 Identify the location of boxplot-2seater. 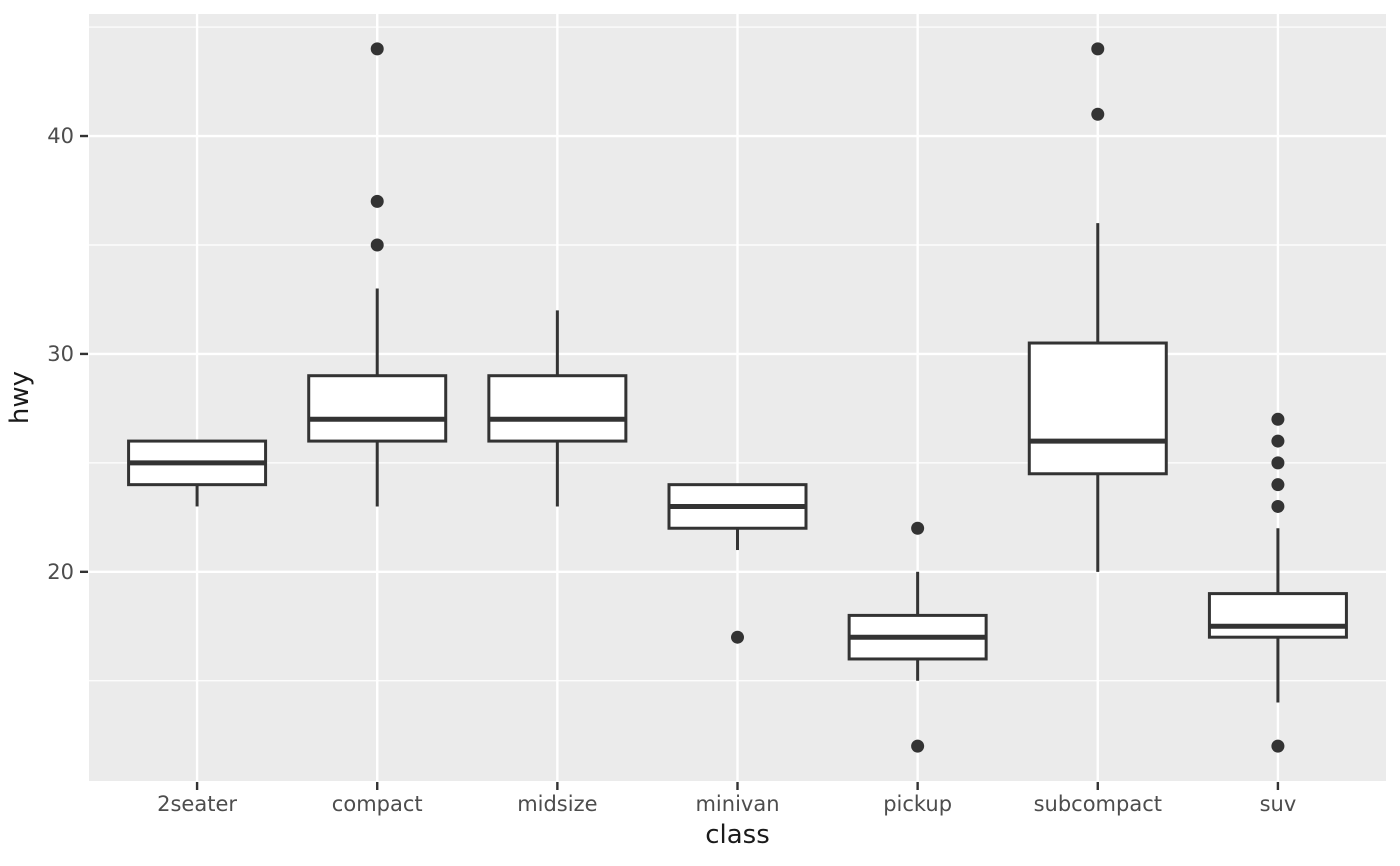
(197, 473).